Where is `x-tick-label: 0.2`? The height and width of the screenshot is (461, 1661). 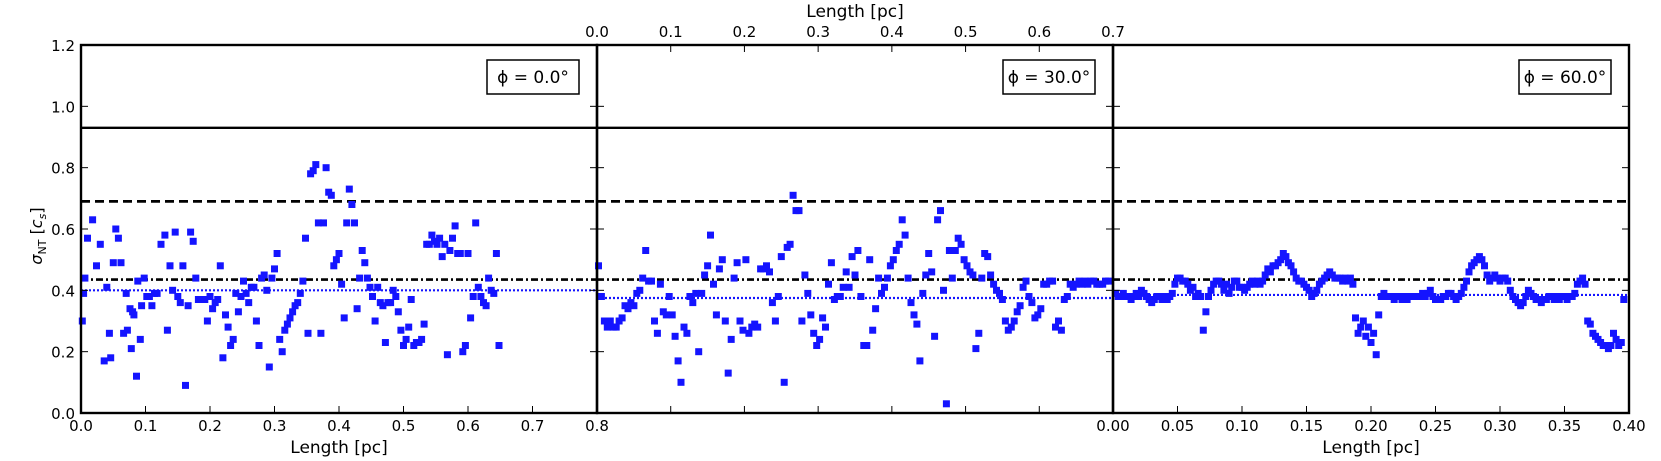
x-tick-label: 0.2 is located at coordinates (210, 426).